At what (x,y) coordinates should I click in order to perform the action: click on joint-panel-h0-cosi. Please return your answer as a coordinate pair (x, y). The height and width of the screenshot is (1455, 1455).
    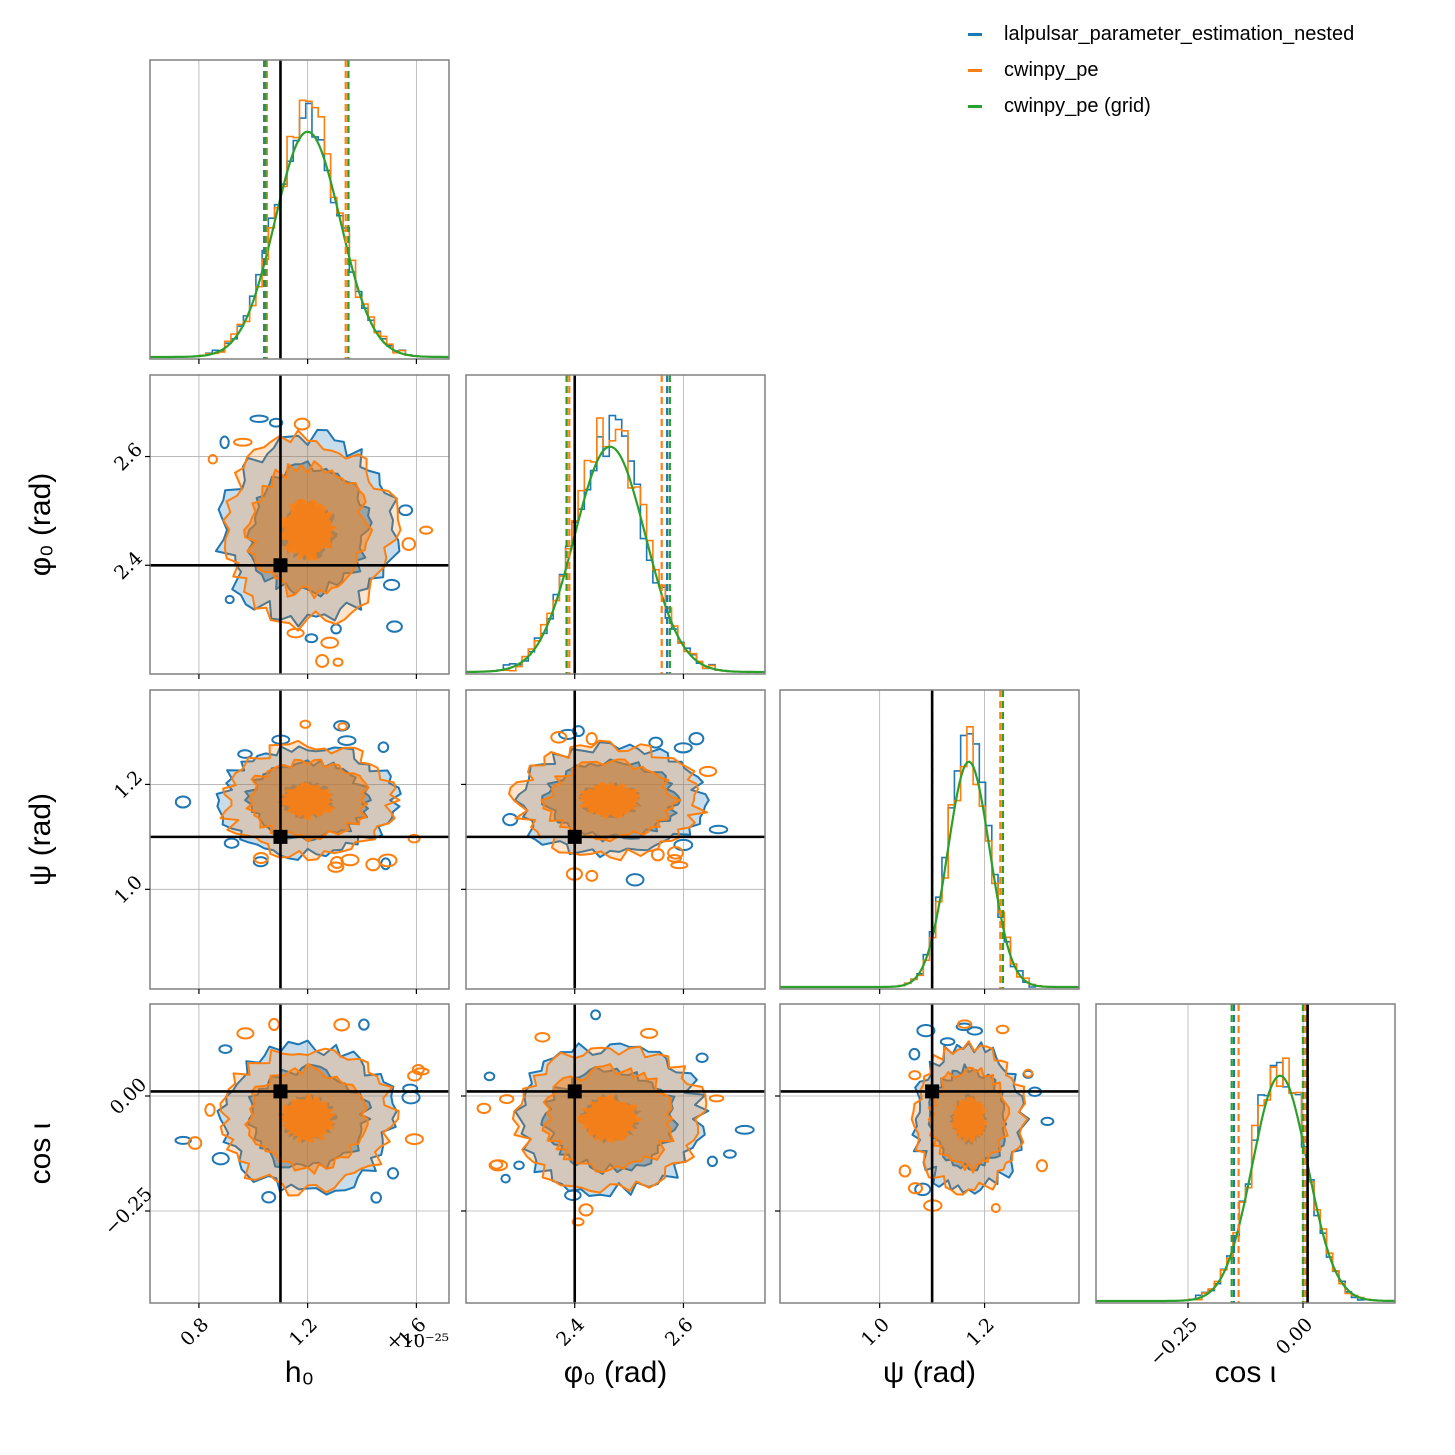
    Looking at the image, I should click on (299, 1153).